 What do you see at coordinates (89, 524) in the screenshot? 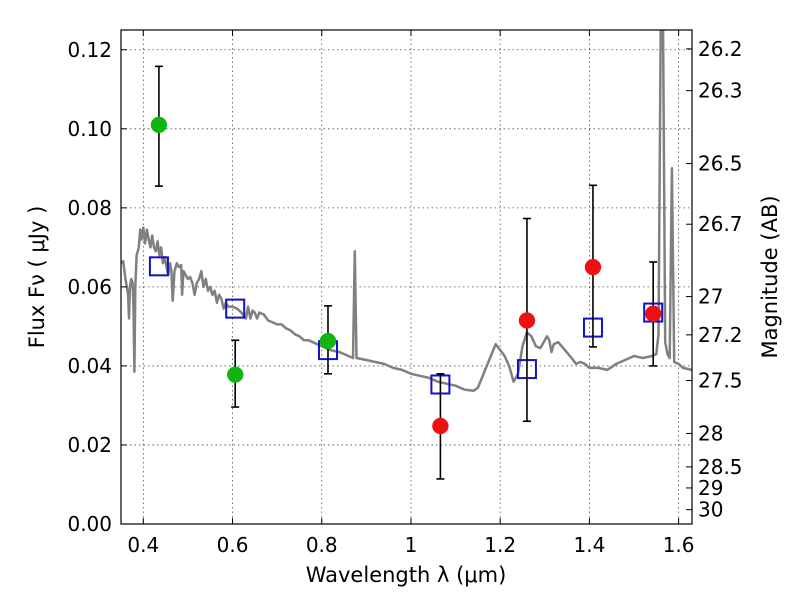
I see `y-tick-label: 0.00` at bounding box center [89, 524].